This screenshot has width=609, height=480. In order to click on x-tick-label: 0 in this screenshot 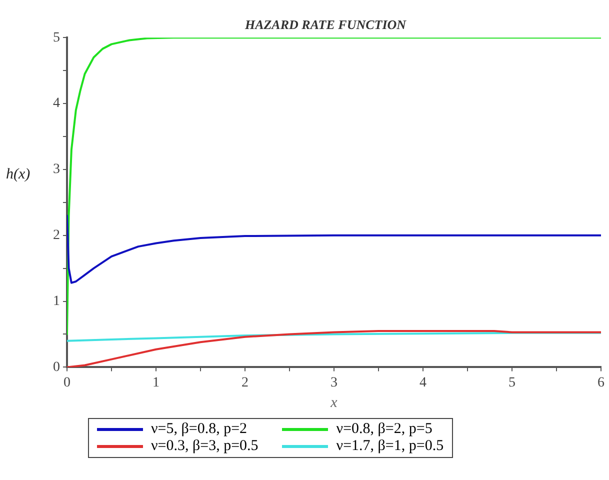, I will do `click(67, 382)`.